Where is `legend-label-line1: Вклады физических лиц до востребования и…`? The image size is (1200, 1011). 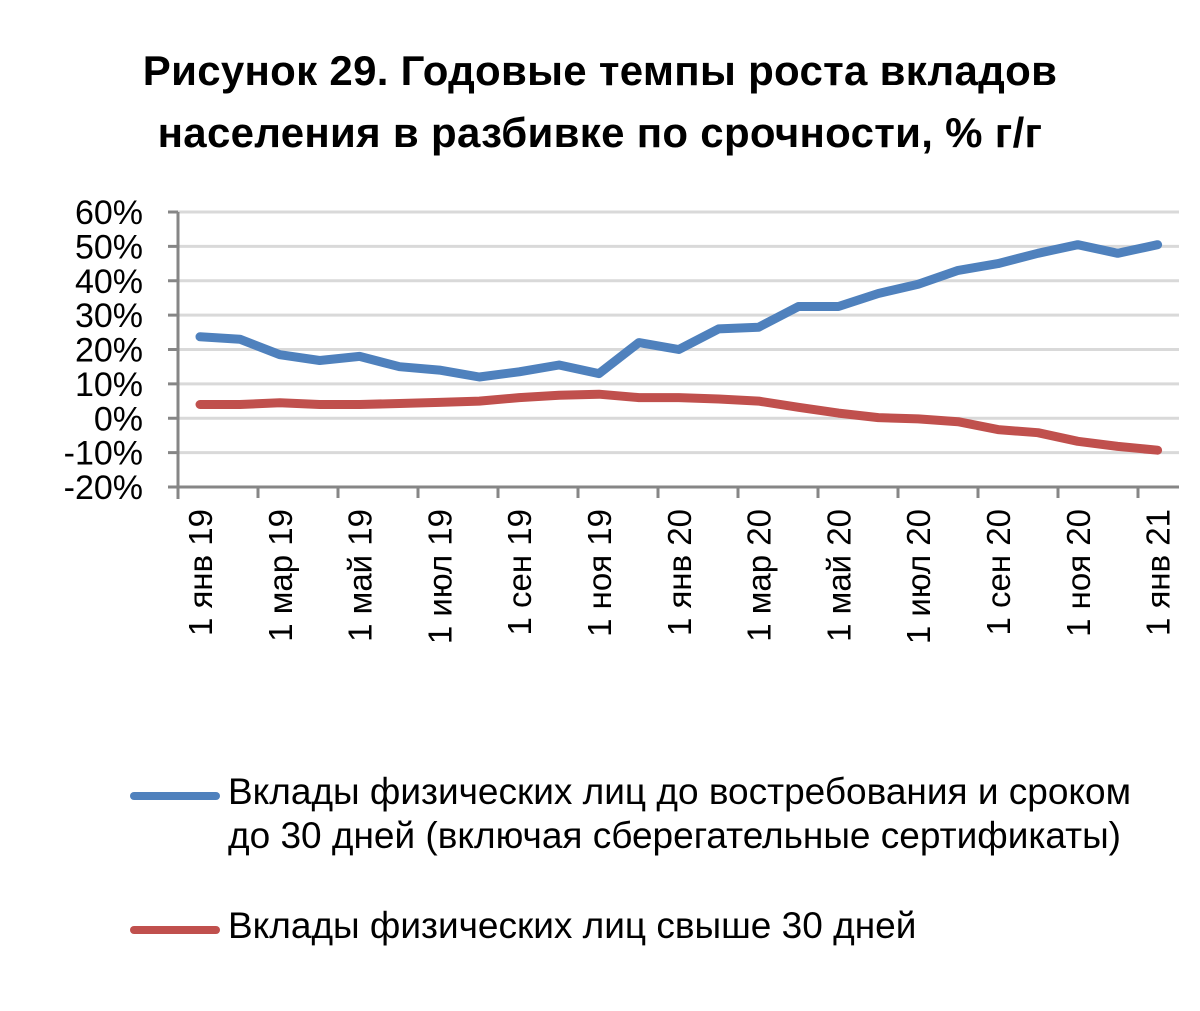
legend-label-line1: Вклады физических лиц до востребования и… is located at coordinates (680, 791).